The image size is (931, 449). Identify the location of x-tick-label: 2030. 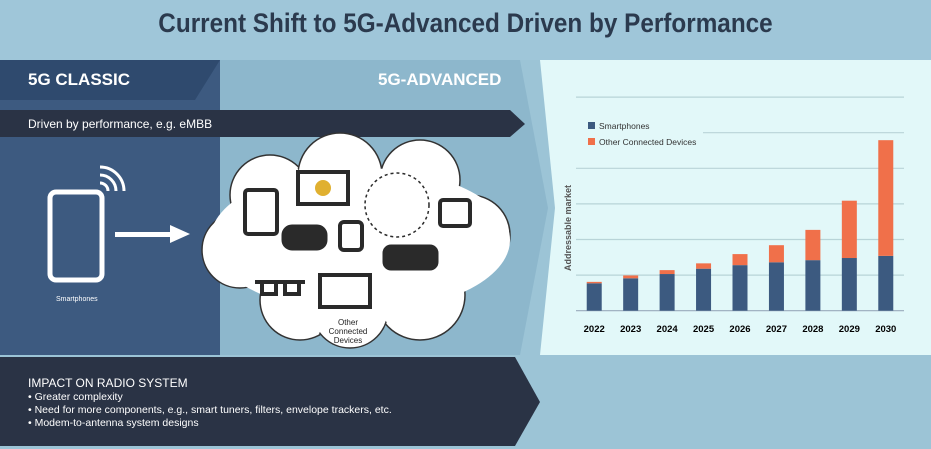
(885, 329).